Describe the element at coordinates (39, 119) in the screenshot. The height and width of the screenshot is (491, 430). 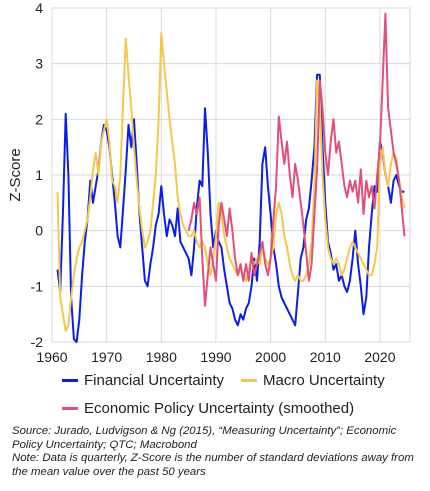
I see `y-tick-label: 2` at that location.